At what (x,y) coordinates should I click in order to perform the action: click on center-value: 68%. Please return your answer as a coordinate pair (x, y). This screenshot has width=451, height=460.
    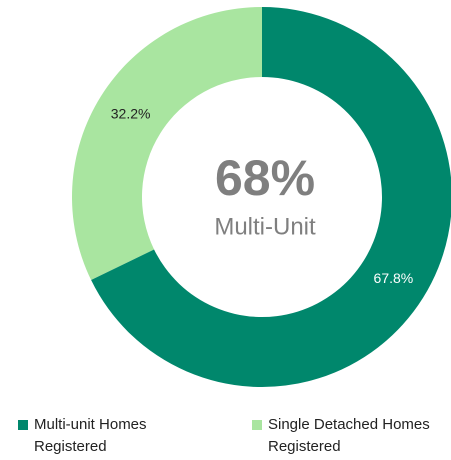
    Looking at the image, I should click on (265, 178).